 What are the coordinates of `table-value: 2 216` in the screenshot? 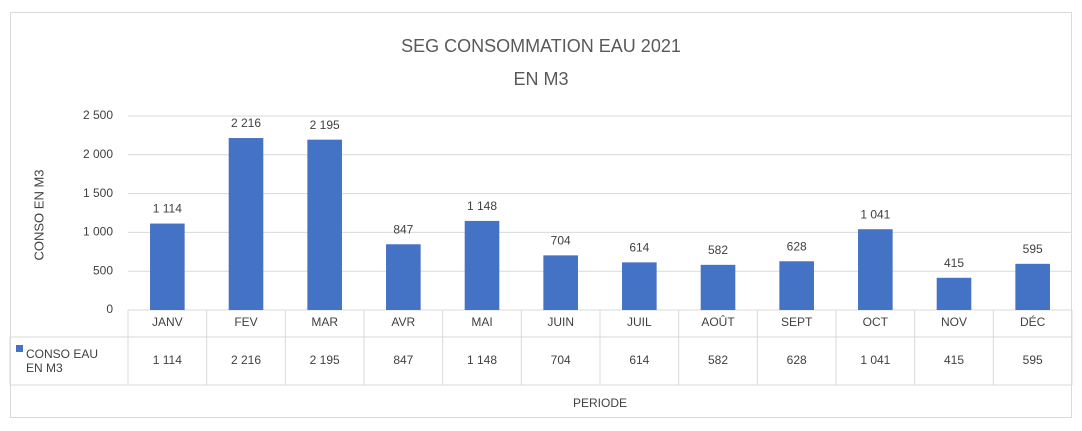 It's located at (246, 360).